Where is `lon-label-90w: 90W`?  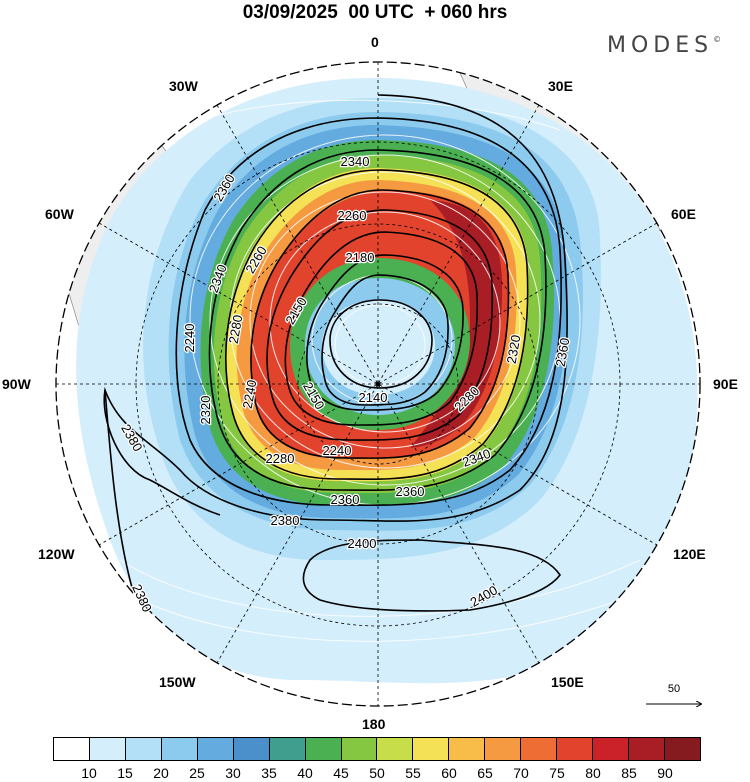 lon-label-90w: 90W is located at coordinates (16, 384).